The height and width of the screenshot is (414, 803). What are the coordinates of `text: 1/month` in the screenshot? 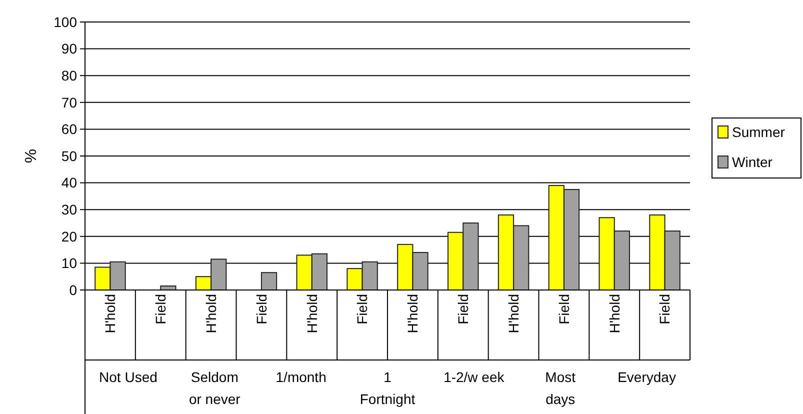 It's located at (301, 377).